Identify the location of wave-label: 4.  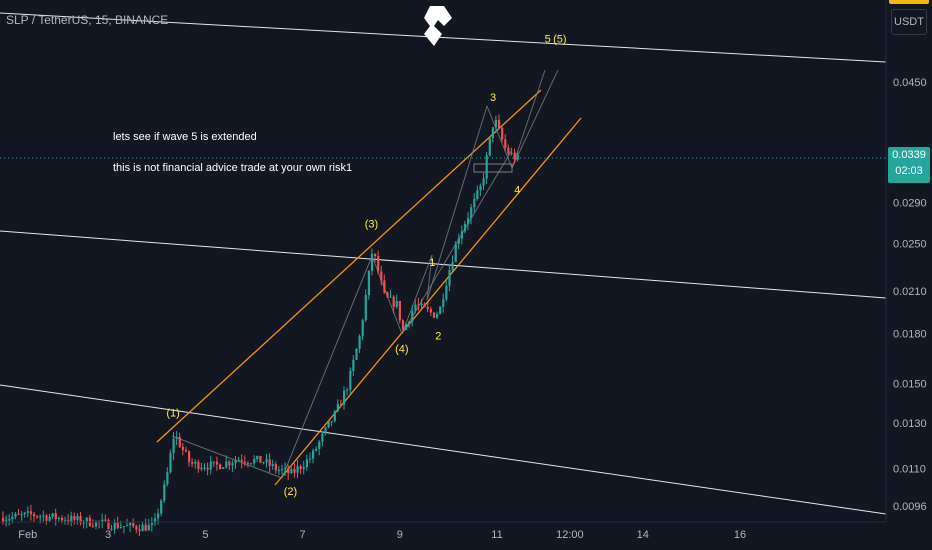
(517, 190).